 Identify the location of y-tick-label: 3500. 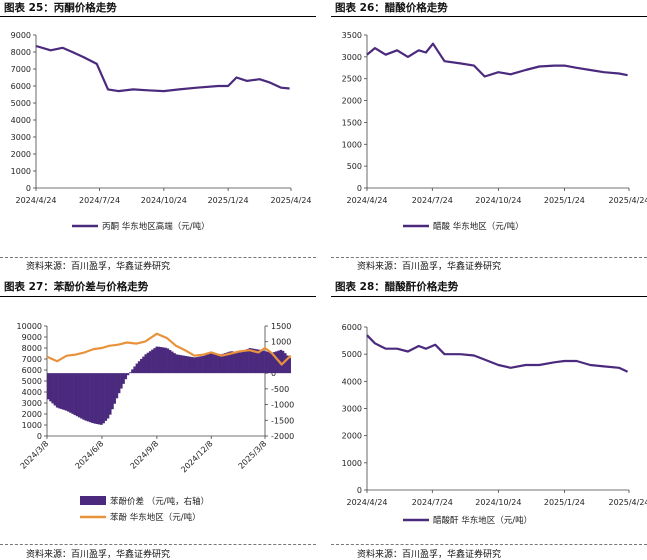
(352, 35).